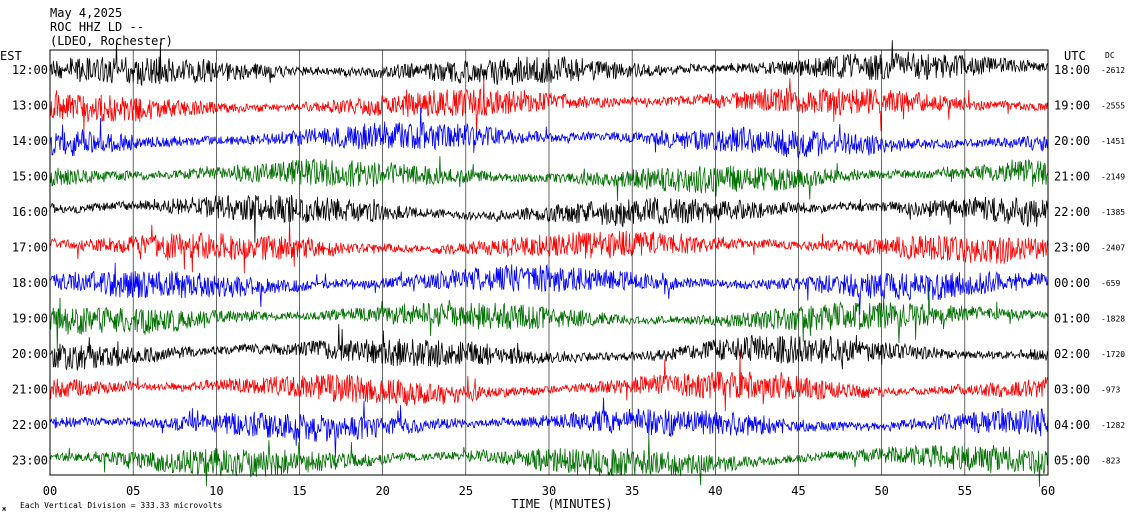  What do you see at coordinates (97, 27) in the screenshot?
I see `header-station: ROC HHZ LD --` at bounding box center [97, 27].